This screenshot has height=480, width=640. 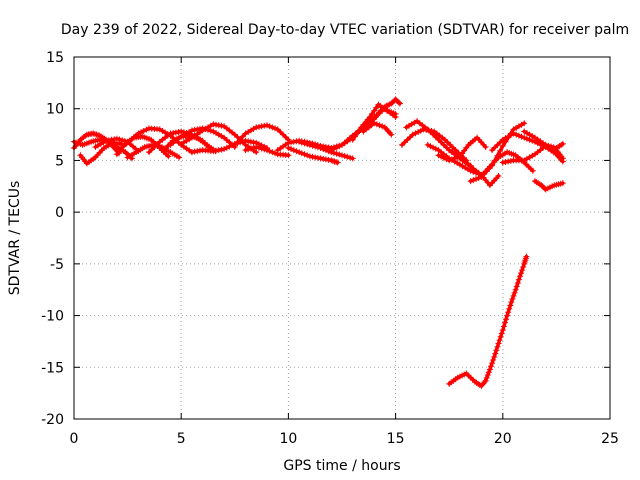 I want to click on y-tick-label: -5, so click(x=57, y=265).